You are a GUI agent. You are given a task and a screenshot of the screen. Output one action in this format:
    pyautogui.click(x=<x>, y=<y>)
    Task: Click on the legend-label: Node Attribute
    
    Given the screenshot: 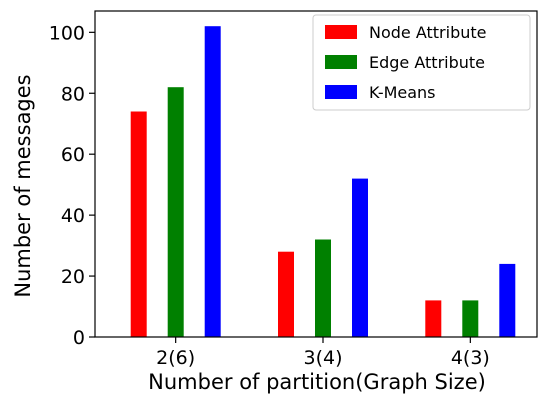 What is the action you would take?
    pyautogui.click(x=428, y=32)
    